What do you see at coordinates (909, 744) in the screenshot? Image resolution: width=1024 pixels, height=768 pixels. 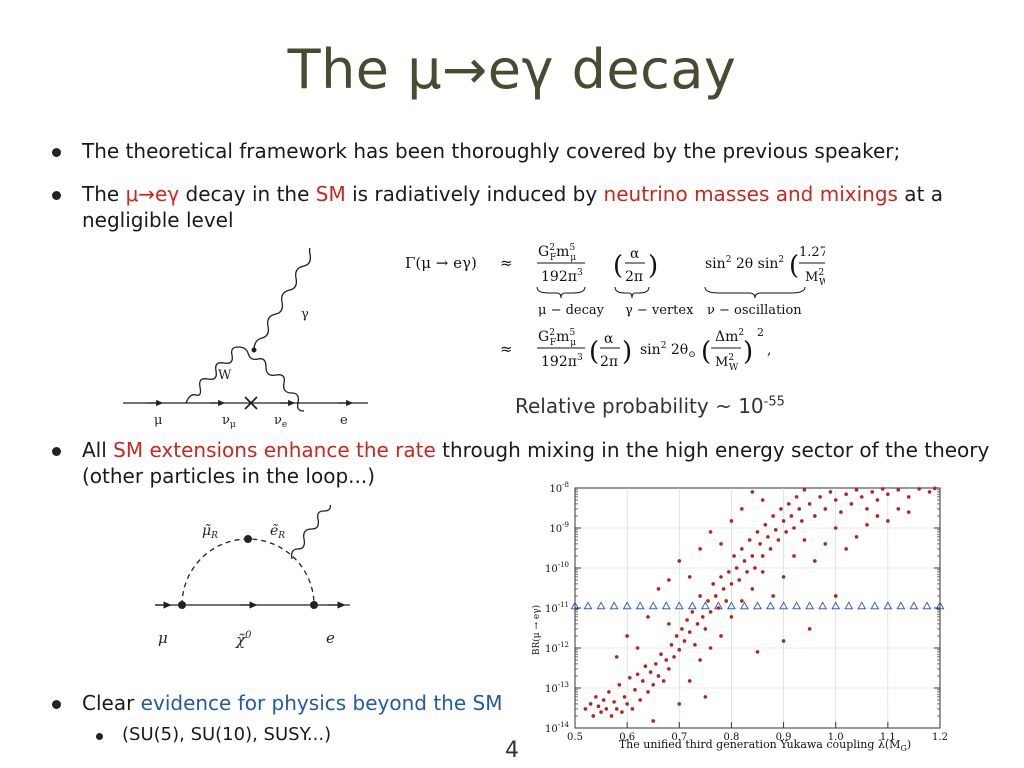 I see `xlabel-end: )` at bounding box center [909, 744].